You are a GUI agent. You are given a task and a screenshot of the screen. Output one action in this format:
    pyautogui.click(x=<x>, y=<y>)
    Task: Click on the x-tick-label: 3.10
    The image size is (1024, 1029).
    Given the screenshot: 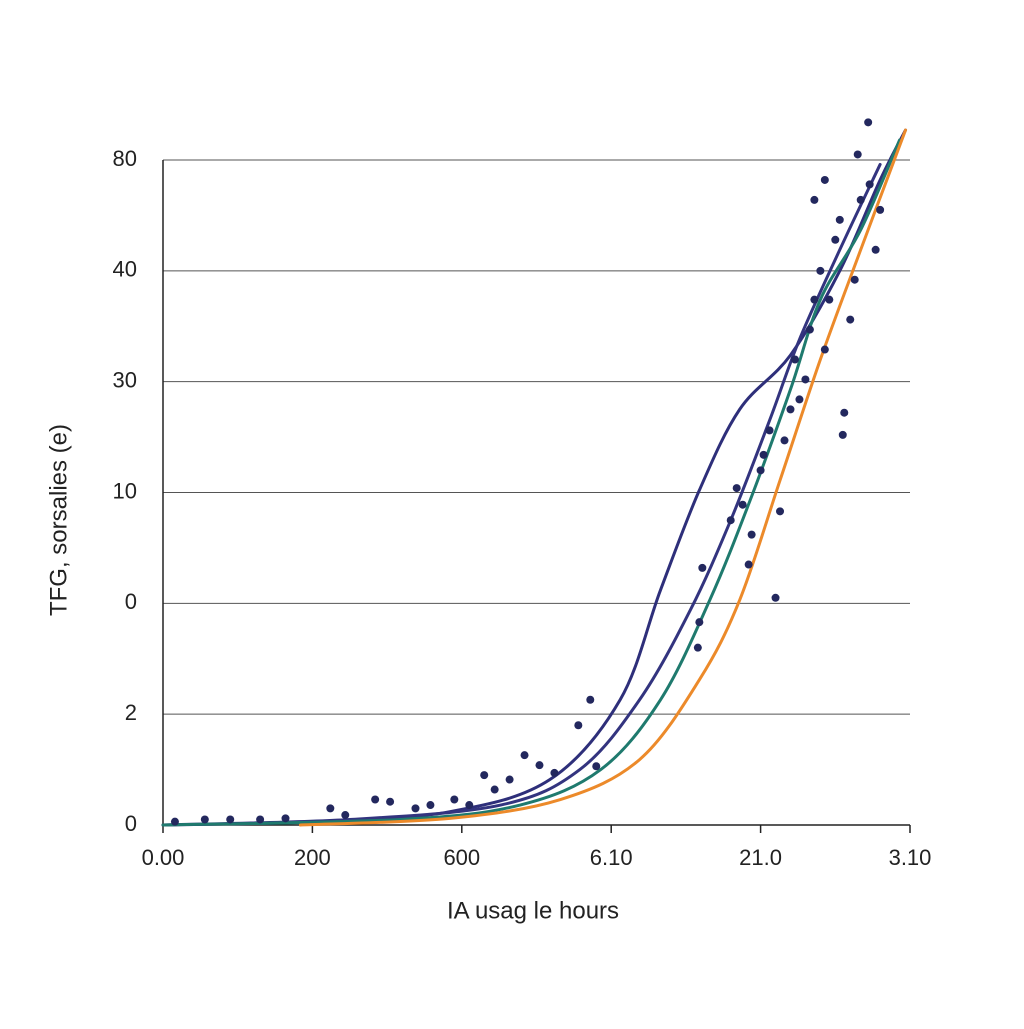 What is the action you would take?
    pyautogui.click(x=910, y=857)
    